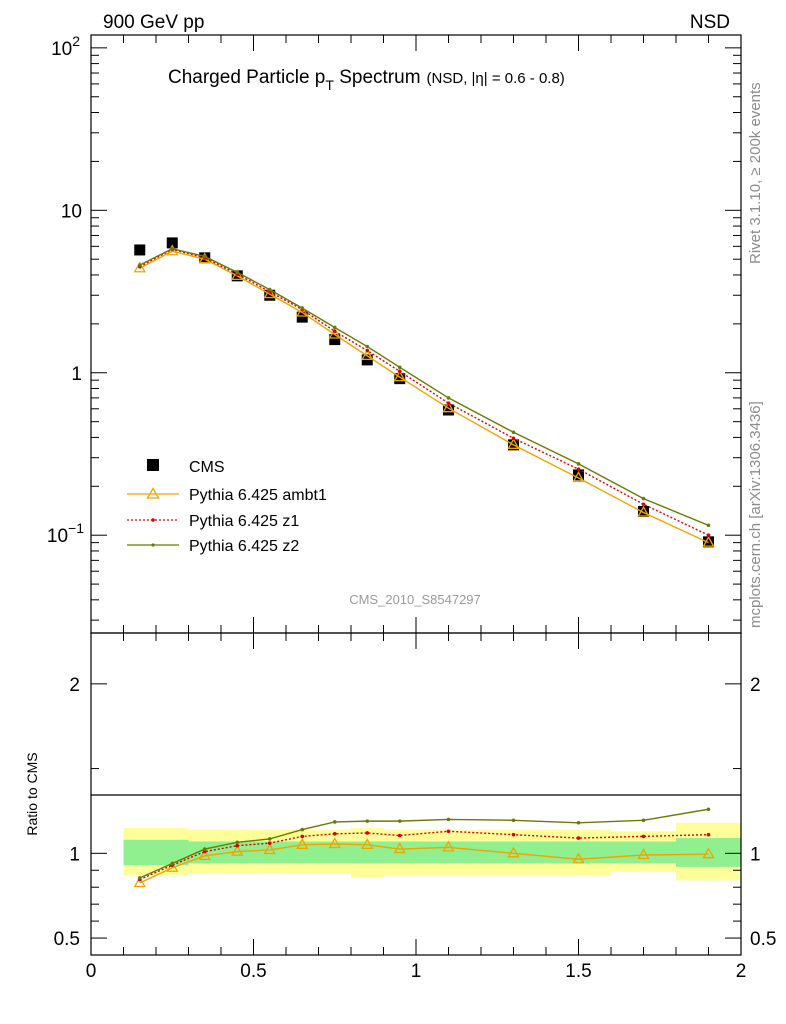  What do you see at coordinates (153, 465) in the screenshot?
I see `legend-marker-cms` at bounding box center [153, 465].